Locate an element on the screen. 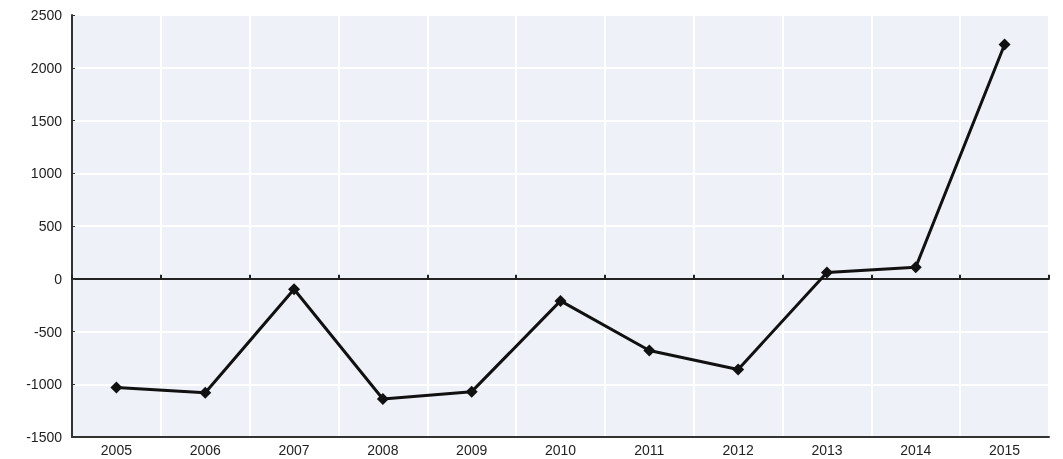  y-tick-label: 1500 is located at coordinates (46, 120).